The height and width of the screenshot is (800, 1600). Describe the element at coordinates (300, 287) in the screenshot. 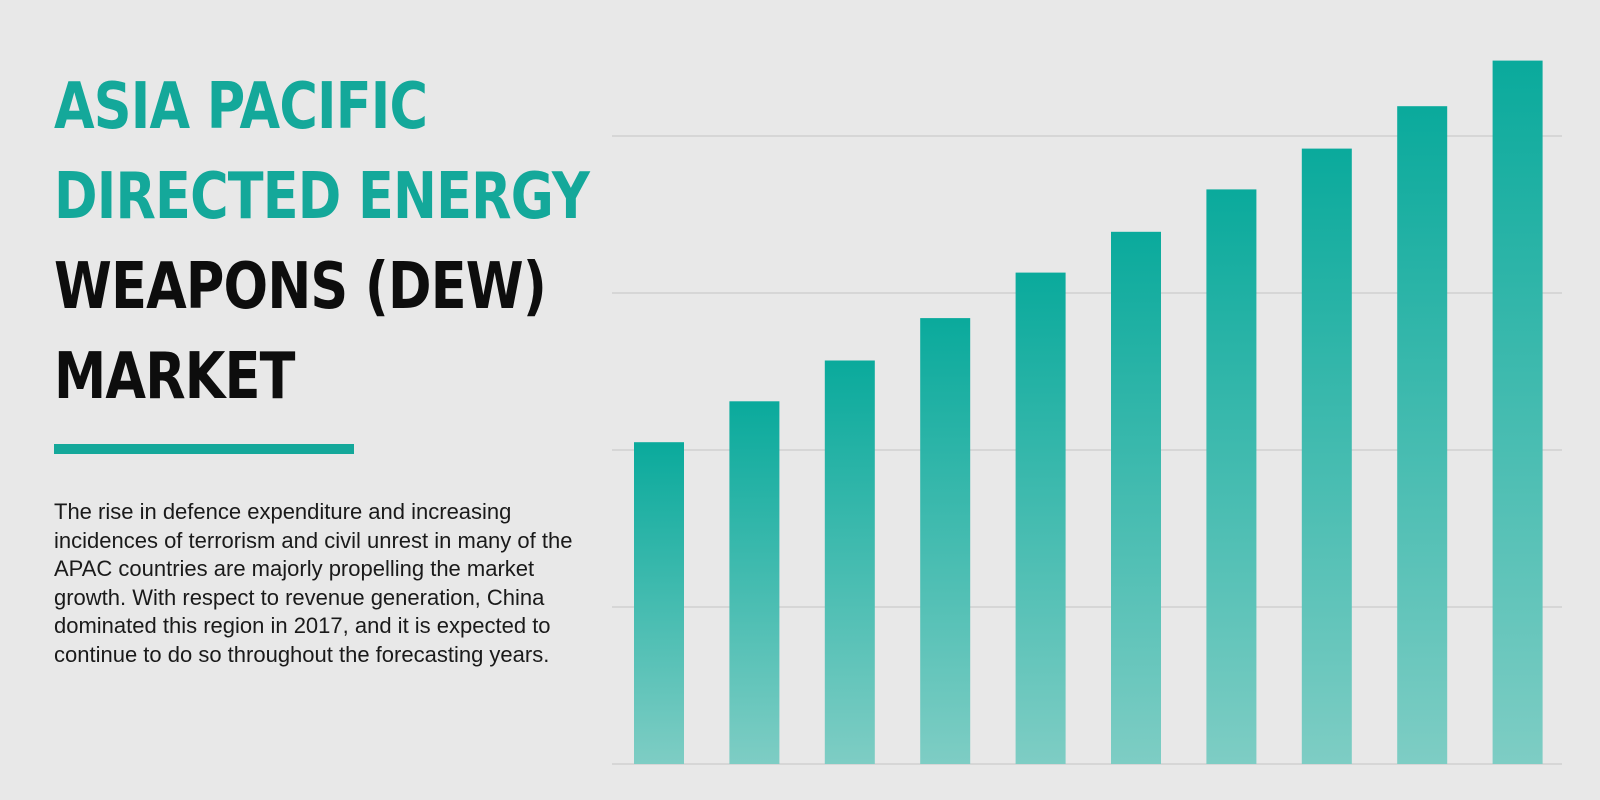

I see `title-line-3: WEAPONS (DEW)` at that location.